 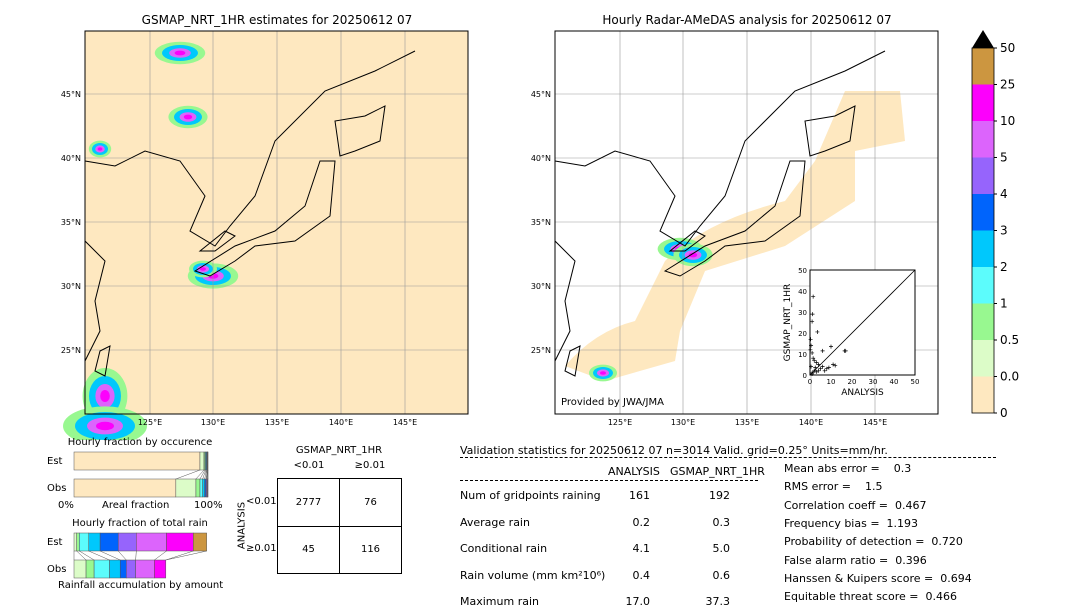 What do you see at coordinates (851, 523) in the screenshot?
I see `score-line: Frequency bias = 1.193` at bounding box center [851, 523].